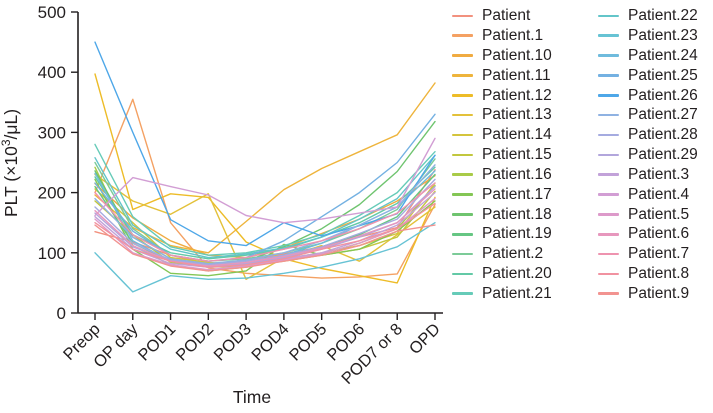 This screenshot has height=413, width=713. What do you see at coordinates (659, 274) in the screenshot?
I see `legend-label: Patient.8` at bounding box center [659, 274].